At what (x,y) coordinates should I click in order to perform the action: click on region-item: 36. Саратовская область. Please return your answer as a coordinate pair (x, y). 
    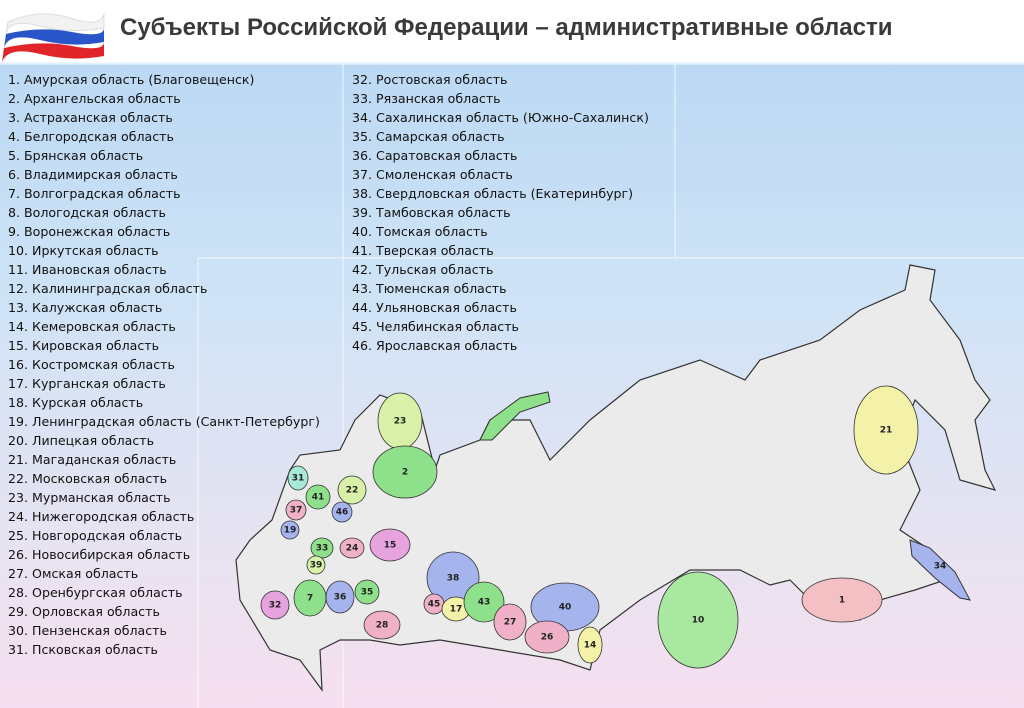
    Looking at the image, I should click on (435, 155).